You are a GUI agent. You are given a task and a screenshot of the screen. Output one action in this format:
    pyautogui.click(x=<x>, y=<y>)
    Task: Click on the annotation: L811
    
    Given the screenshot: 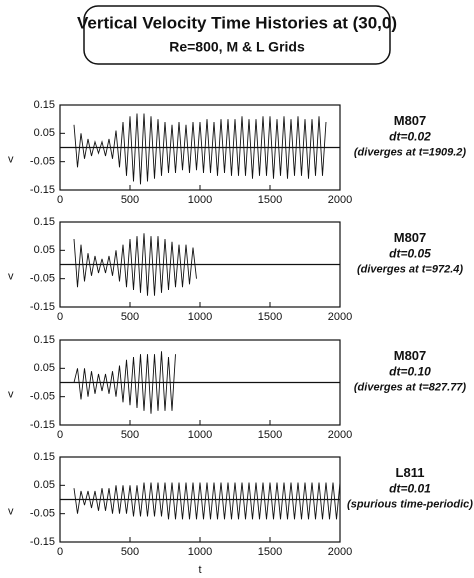 What is the action you would take?
    pyautogui.click(x=410, y=472)
    